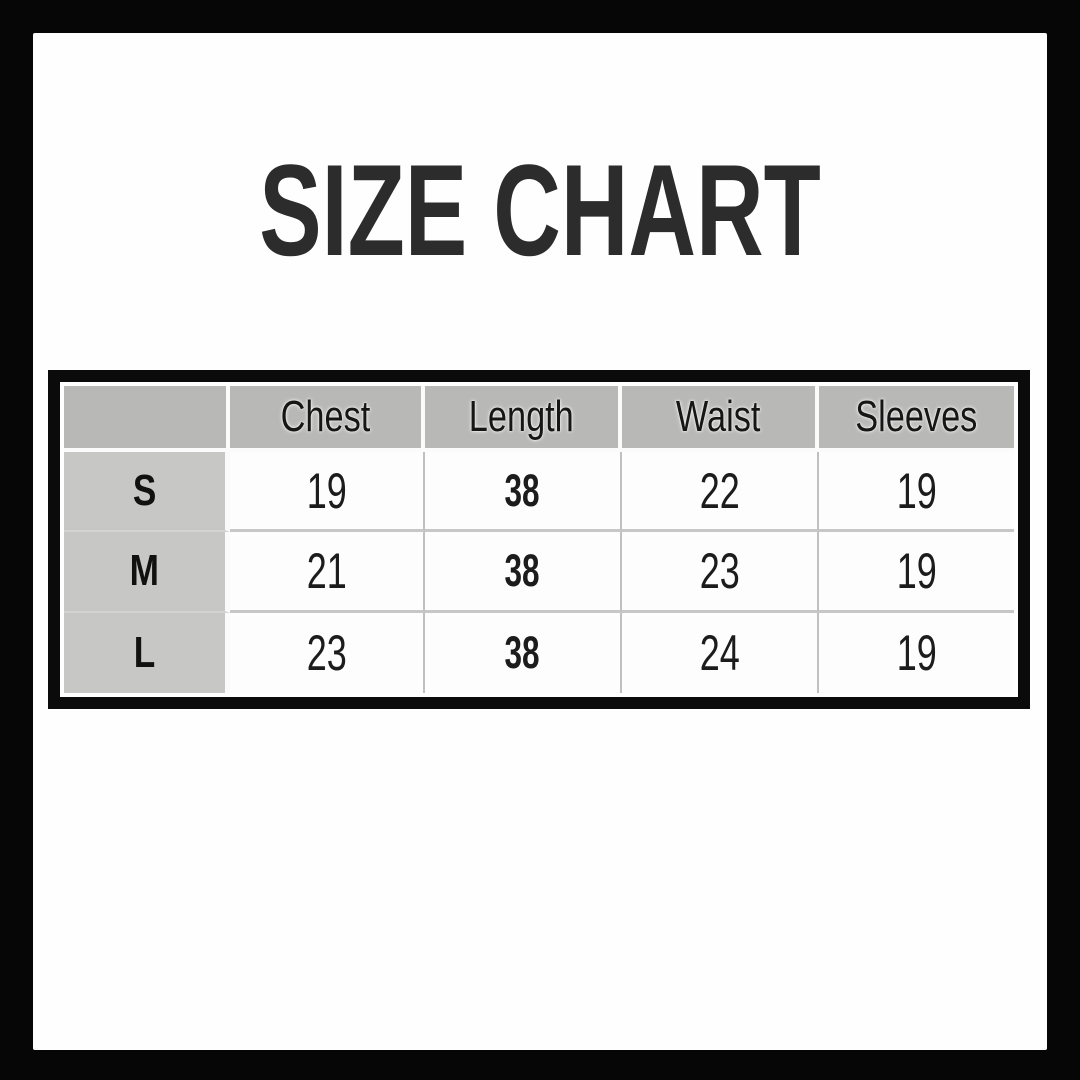 Image resolution: width=1080 pixels, height=1080 pixels. What do you see at coordinates (523, 652) in the screenshot?
I see `cell-l-length: 38` at bounding box center [523, 652].